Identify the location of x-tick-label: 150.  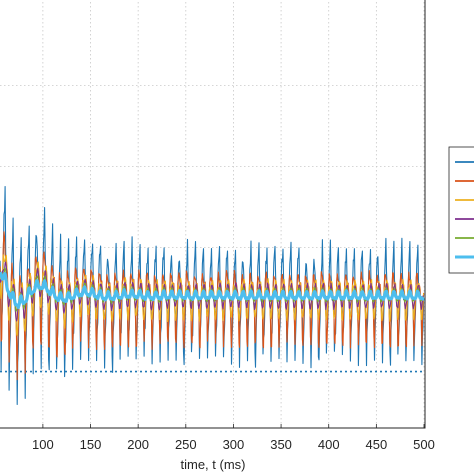
(91, 444).